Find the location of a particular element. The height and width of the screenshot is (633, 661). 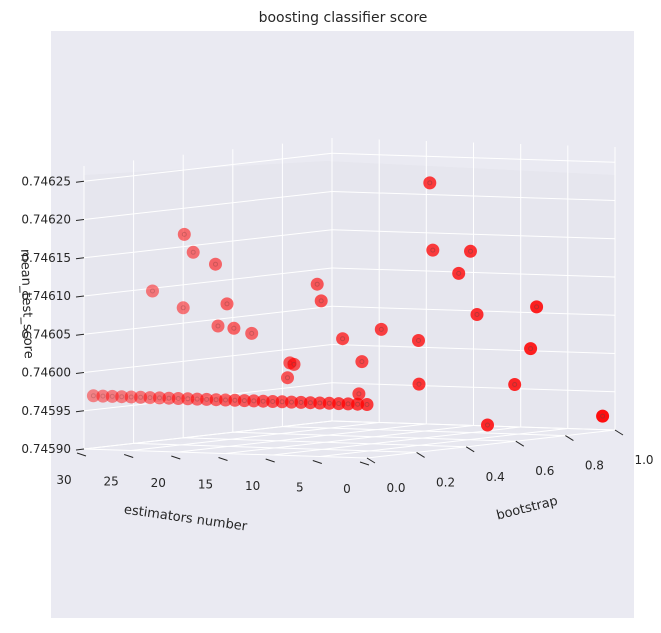

x-tick-label: 0 is located at coordinates (347, 489).